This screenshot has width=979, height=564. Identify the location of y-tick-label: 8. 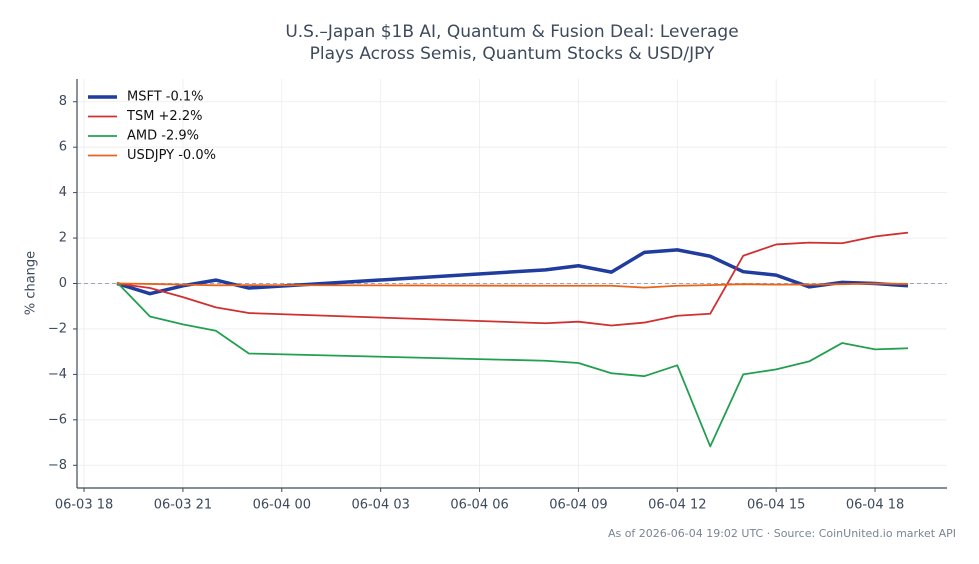
(63, 101).